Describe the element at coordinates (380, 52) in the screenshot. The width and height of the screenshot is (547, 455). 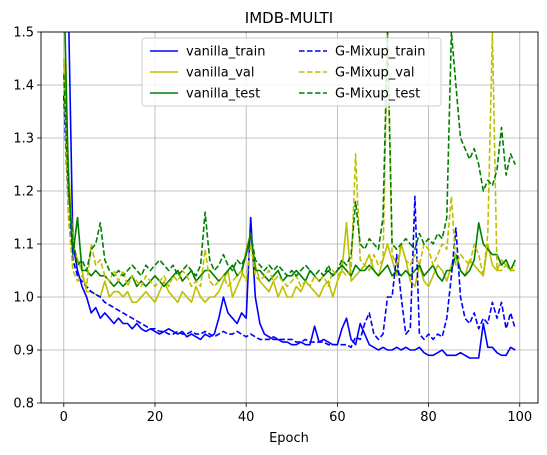
I see `legend-label-G-Mixup_train: G-Mixup_train` at that location.